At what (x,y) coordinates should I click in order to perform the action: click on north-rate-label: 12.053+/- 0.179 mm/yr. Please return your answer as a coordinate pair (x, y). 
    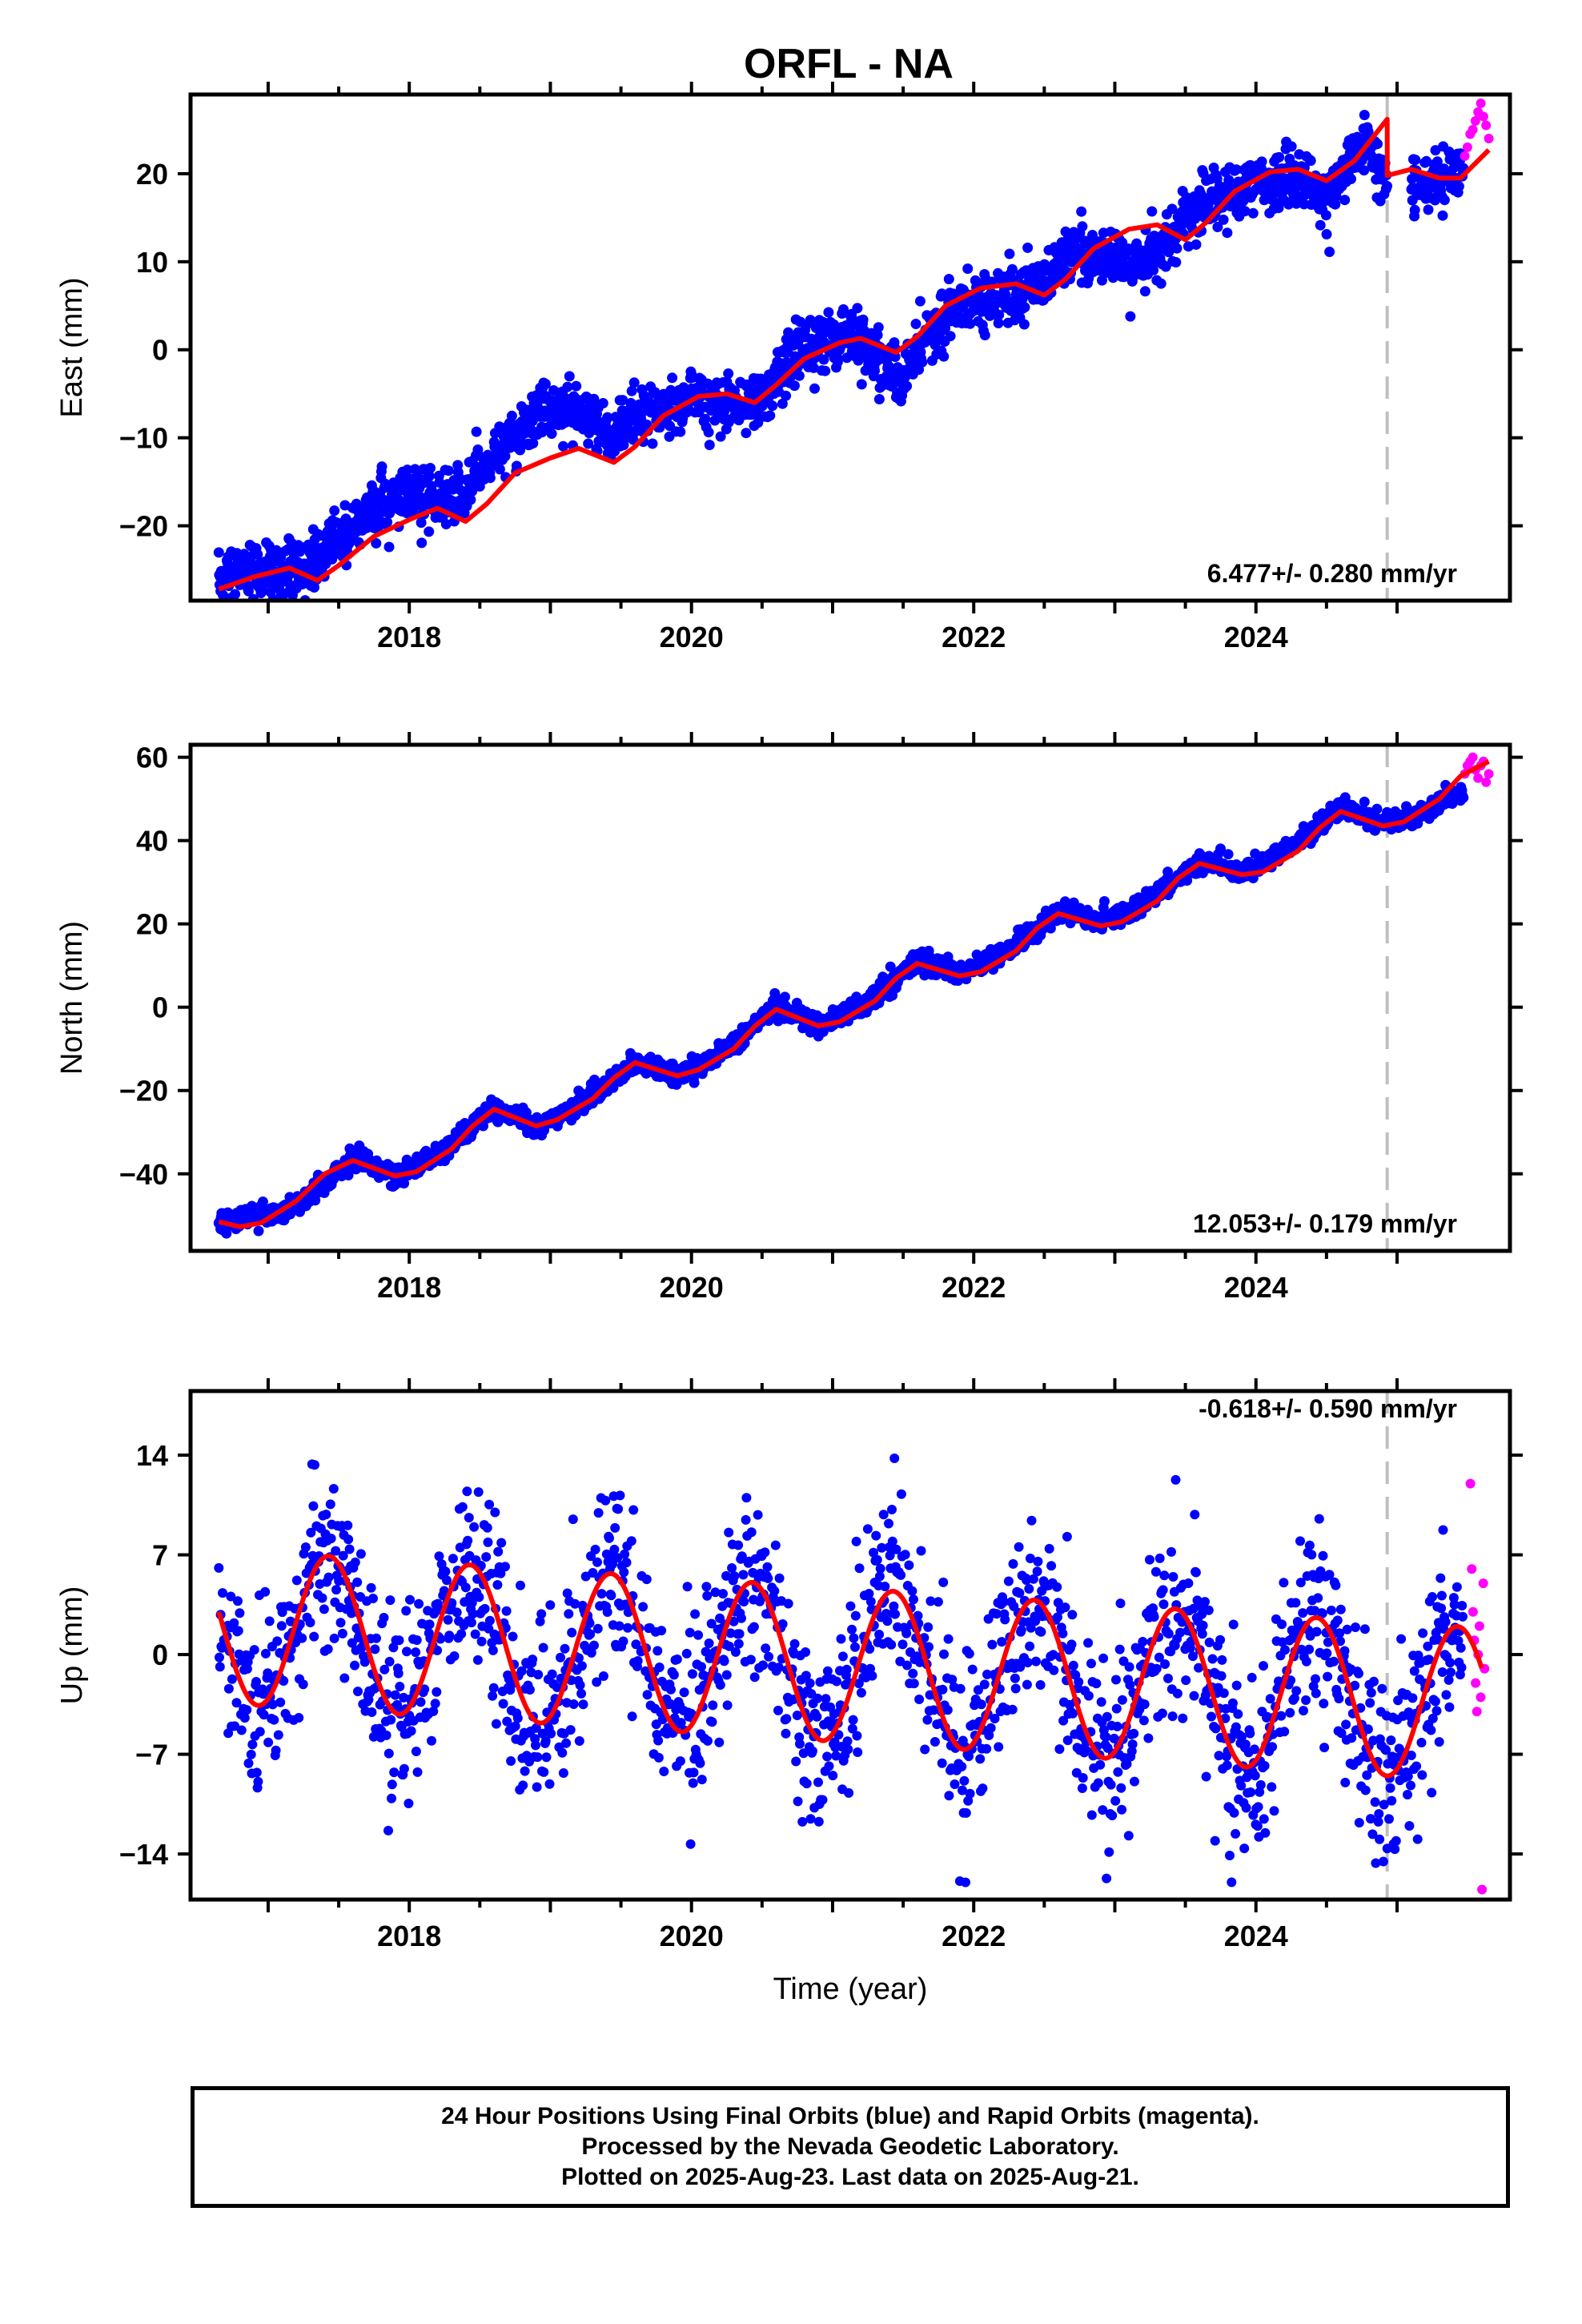
    Looking at the image, I should click on (1325, 1223).